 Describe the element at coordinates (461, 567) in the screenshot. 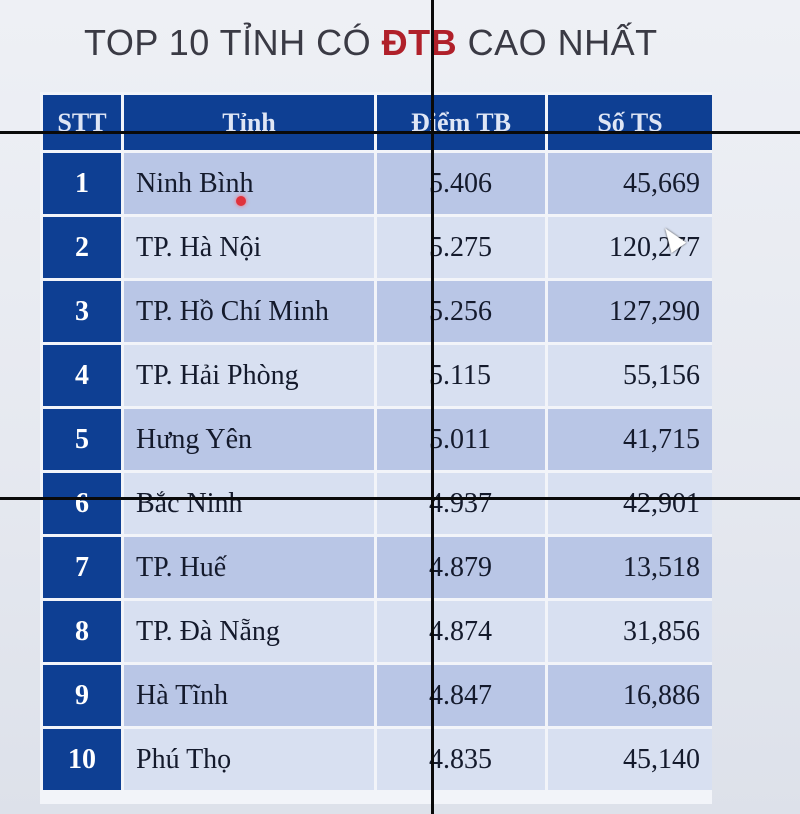

I see `average-score-cell: 4.879` at that location.